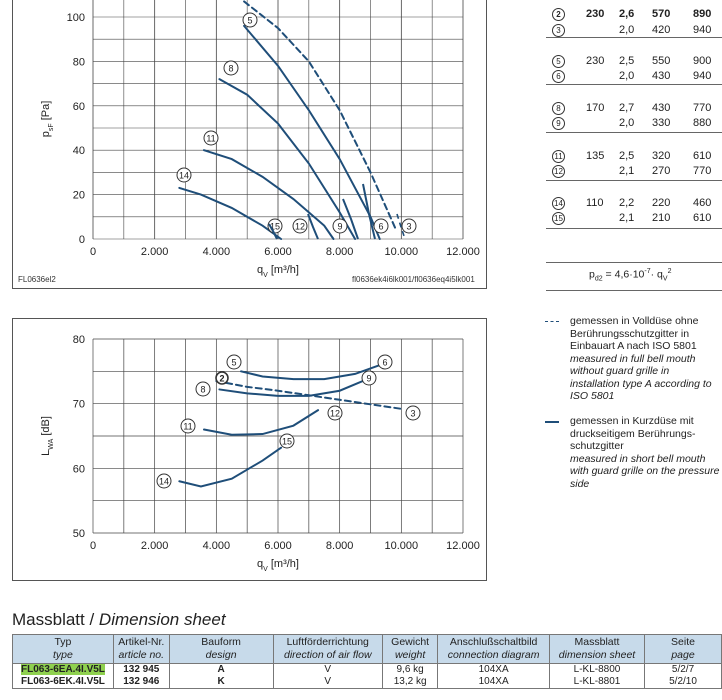  I want to click on speed-value: 320, so click(661, 156).